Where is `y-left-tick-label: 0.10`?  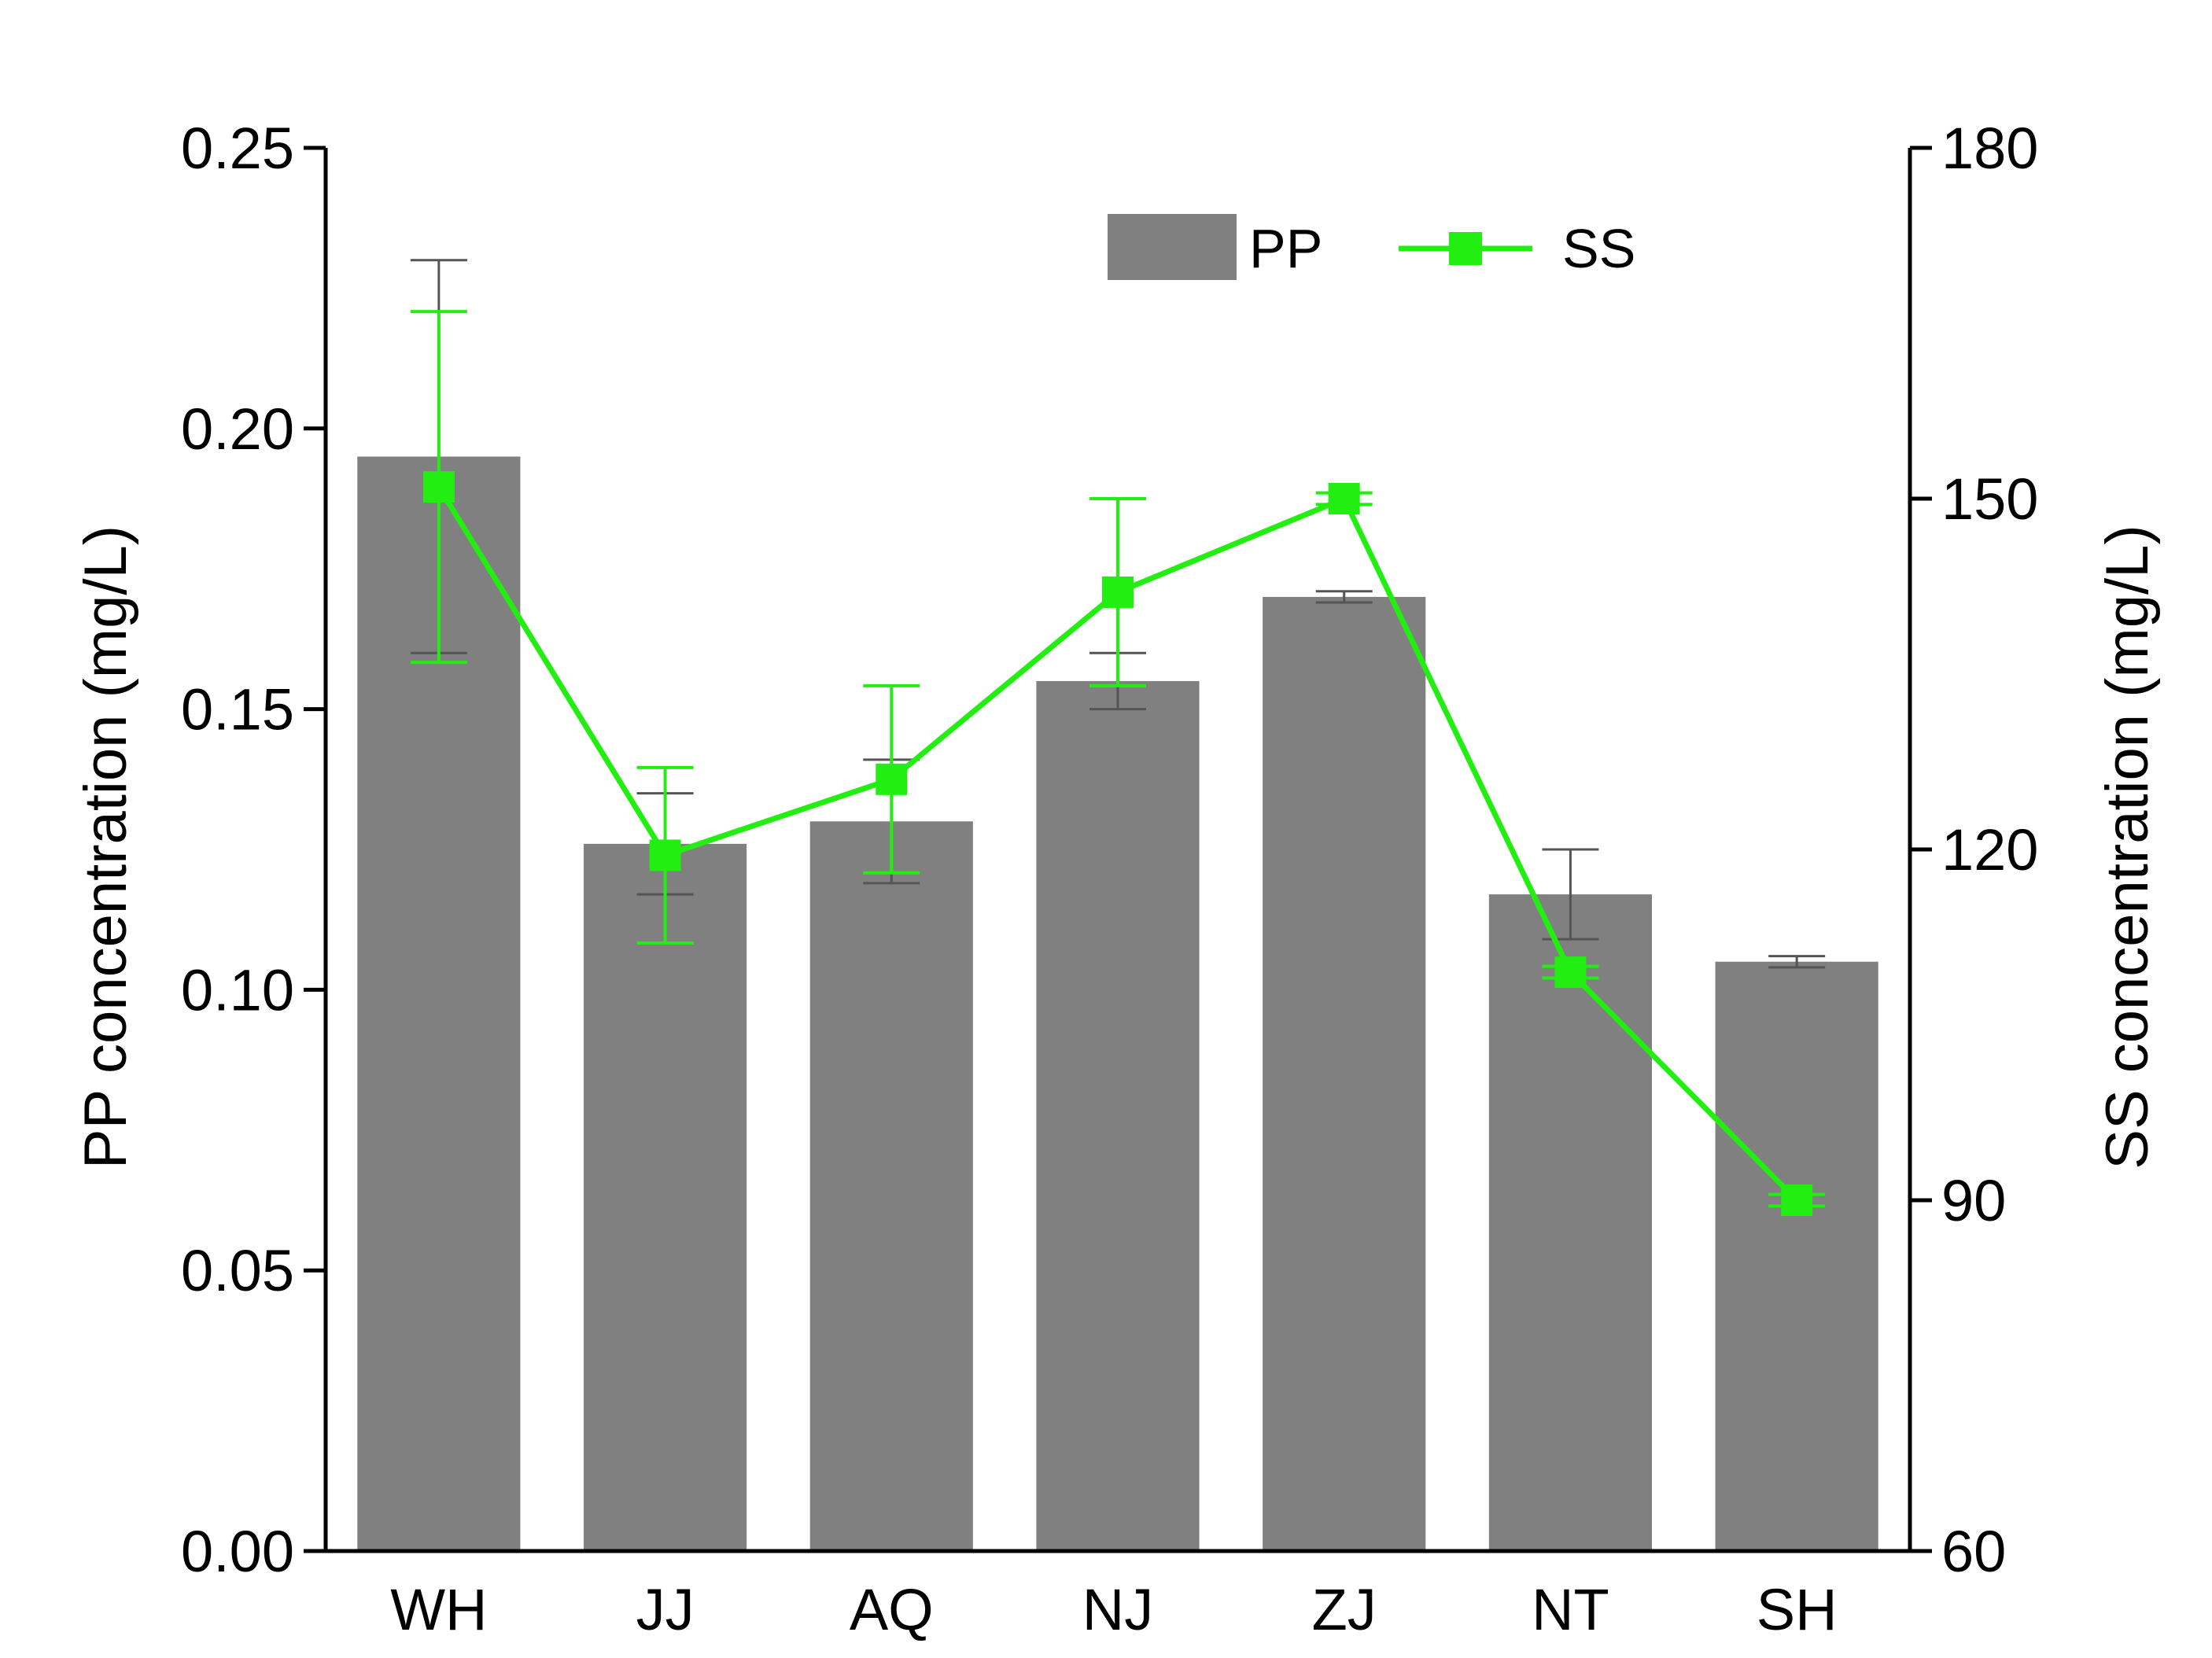
y-left-tick-label: 0.10 is located at coordinates (237, 989).